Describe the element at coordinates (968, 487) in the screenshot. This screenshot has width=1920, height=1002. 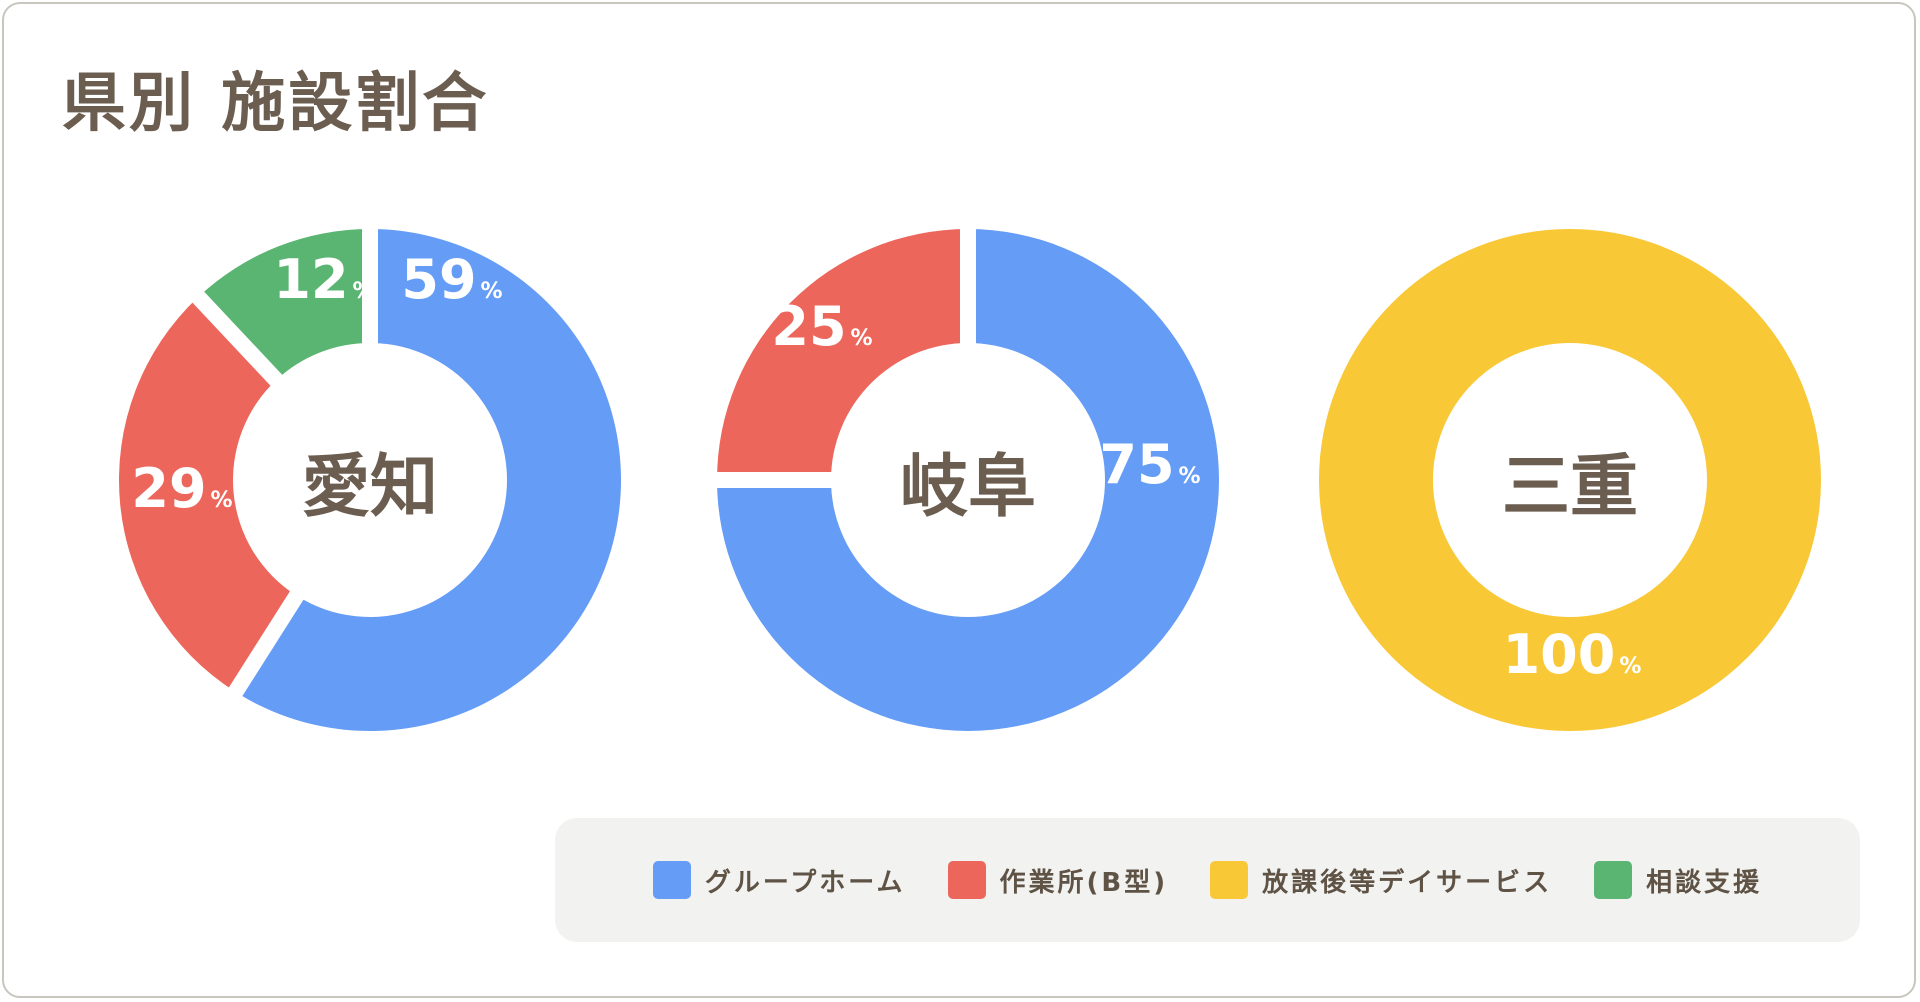
I see `donut-center-label: 岐阜` at that location.